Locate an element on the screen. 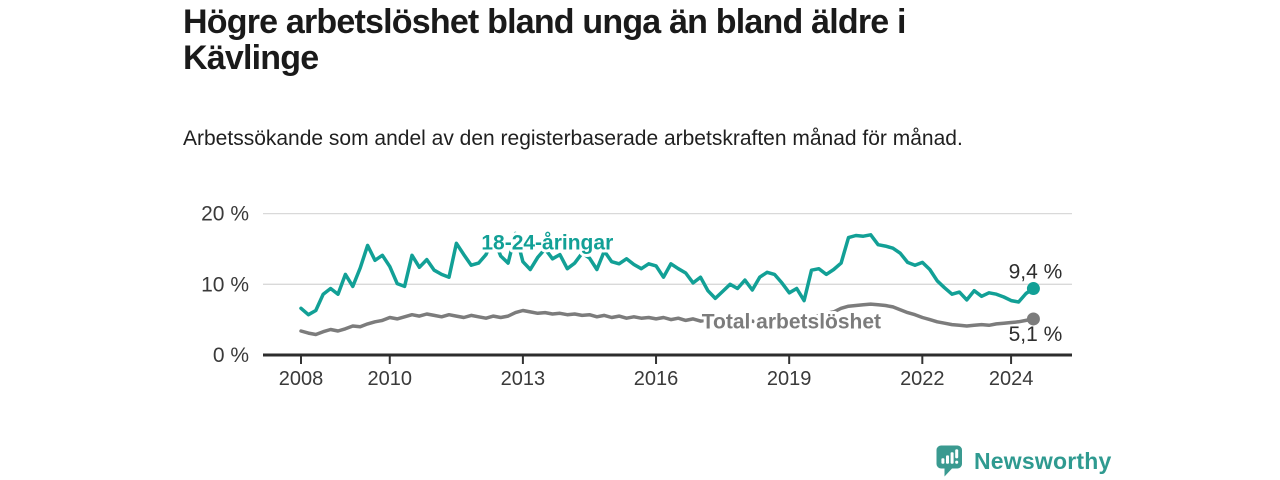  x-tick-label: 2022 is located at coordinates (922, 379).